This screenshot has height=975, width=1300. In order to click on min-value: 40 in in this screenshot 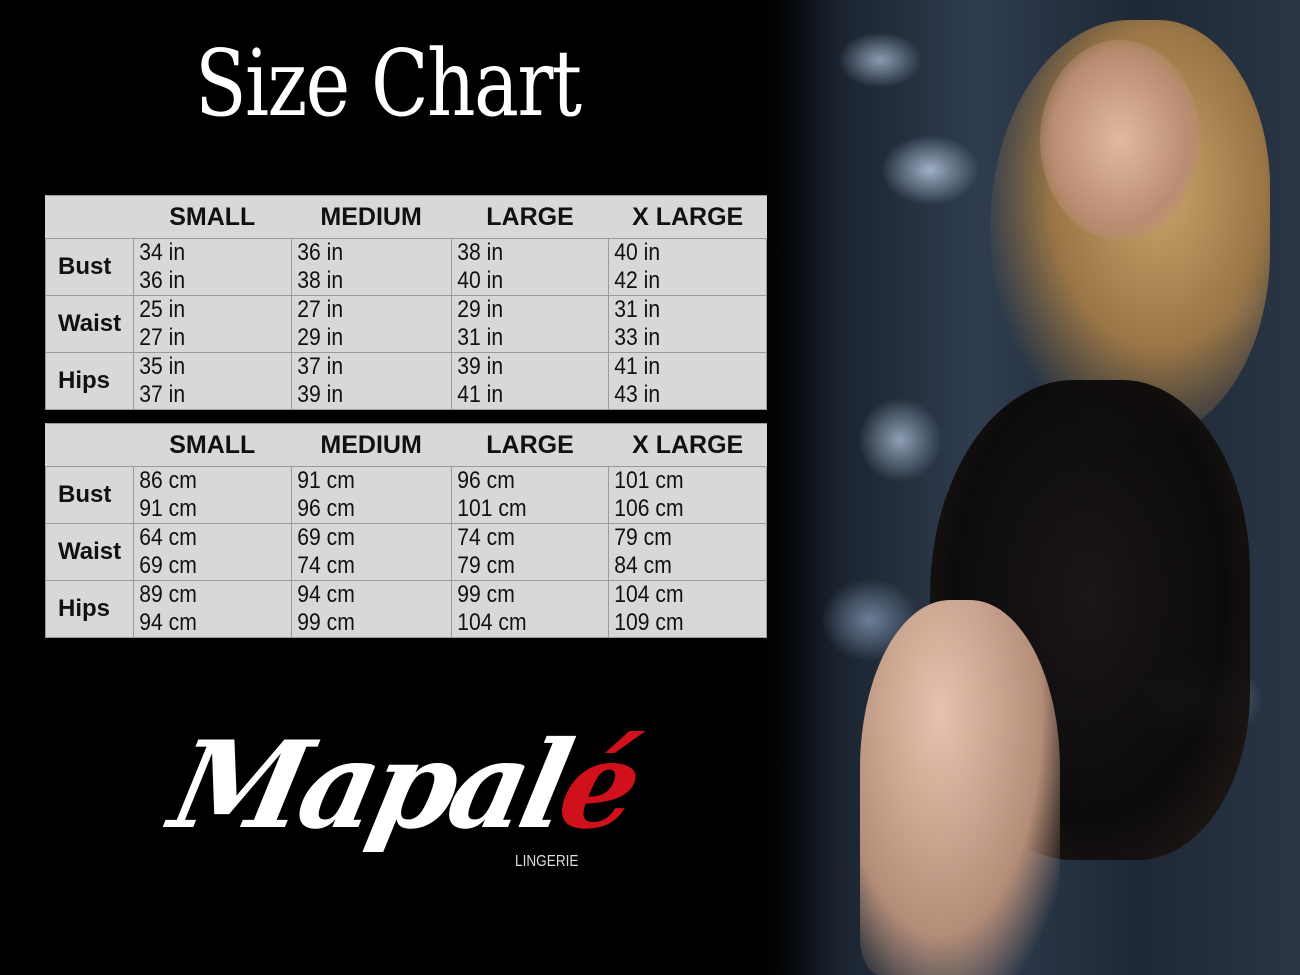, I will do `click(637, 252)`.